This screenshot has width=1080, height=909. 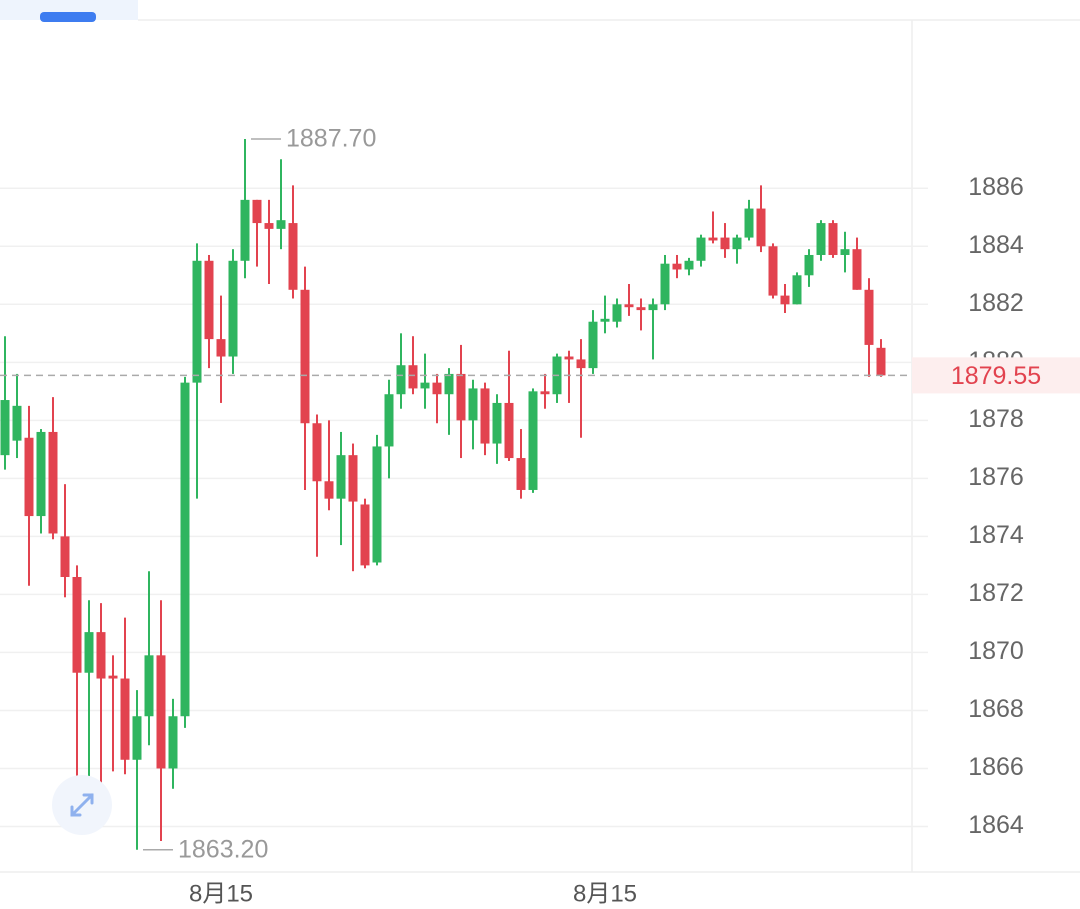 What do you see at coordinates (996, 651) in the screenshot?
I see `y-tick-label: 1870` at bounding box center [996, 651].